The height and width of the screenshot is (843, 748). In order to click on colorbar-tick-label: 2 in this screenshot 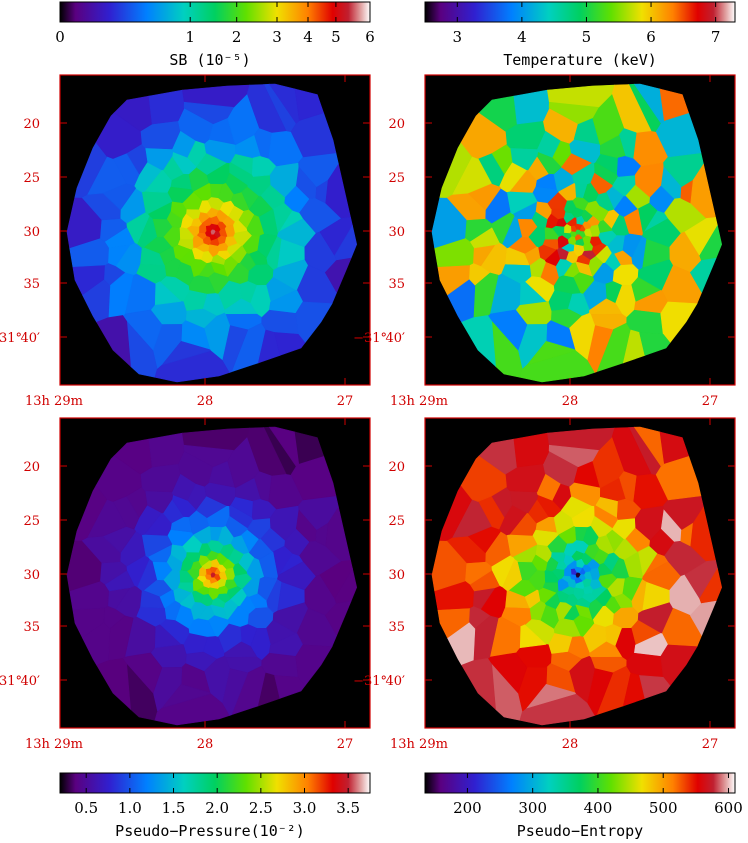, I will do `click(237, 37)`.